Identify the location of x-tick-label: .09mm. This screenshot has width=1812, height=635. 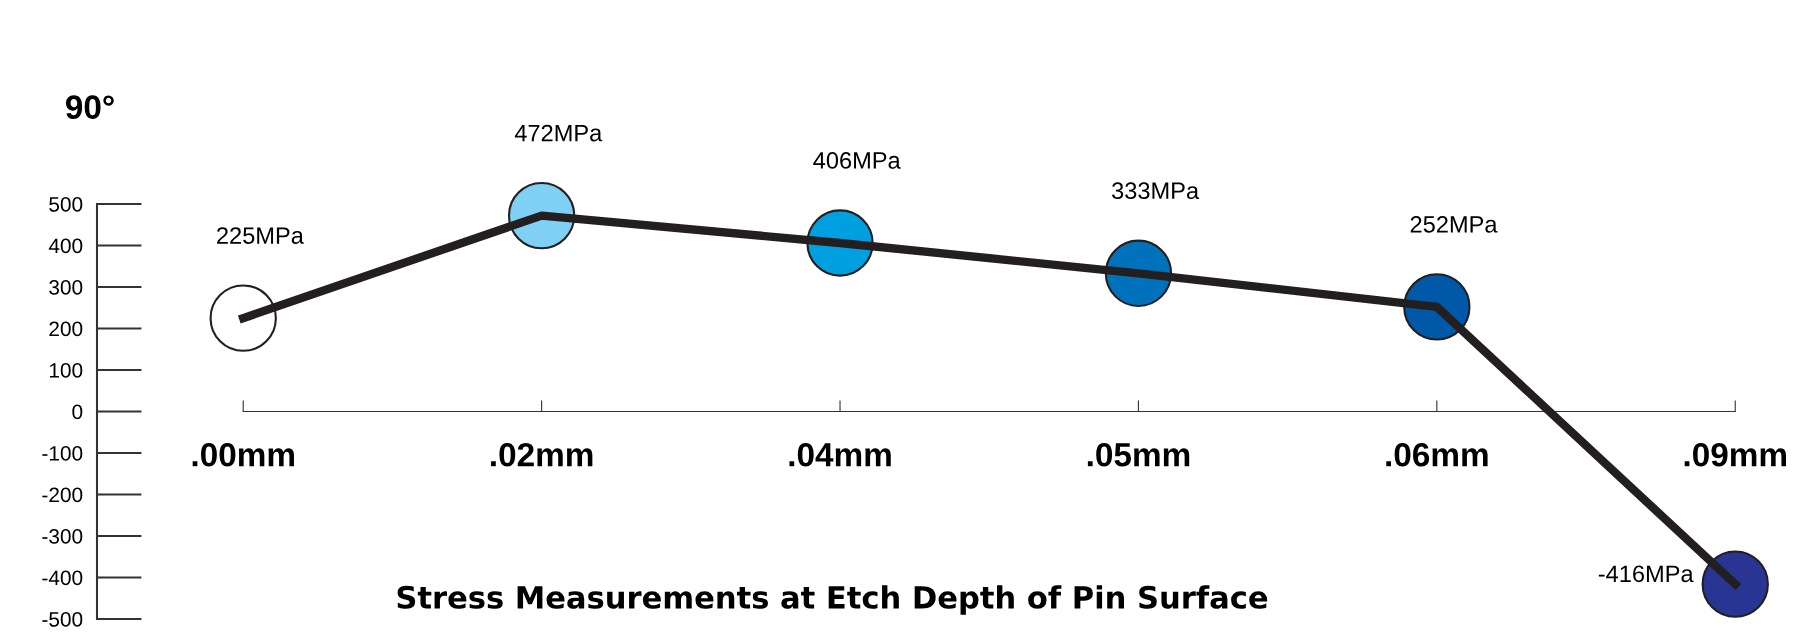
(1735, 454).